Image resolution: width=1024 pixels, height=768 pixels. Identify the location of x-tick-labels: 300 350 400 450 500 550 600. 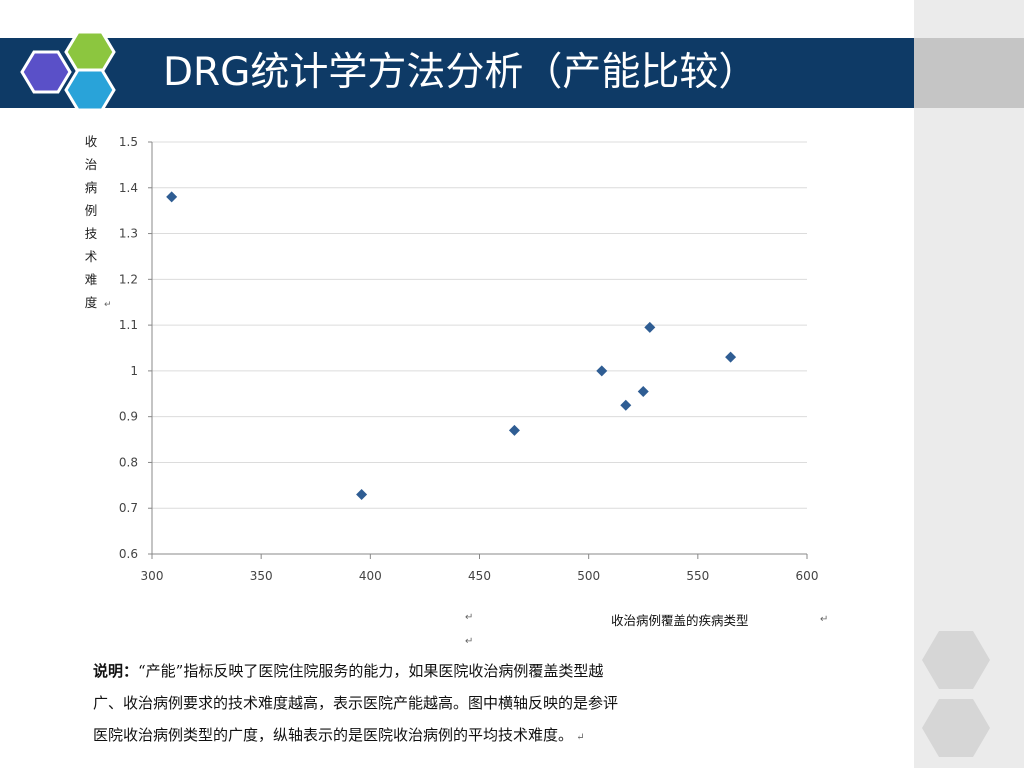
(480, 576).